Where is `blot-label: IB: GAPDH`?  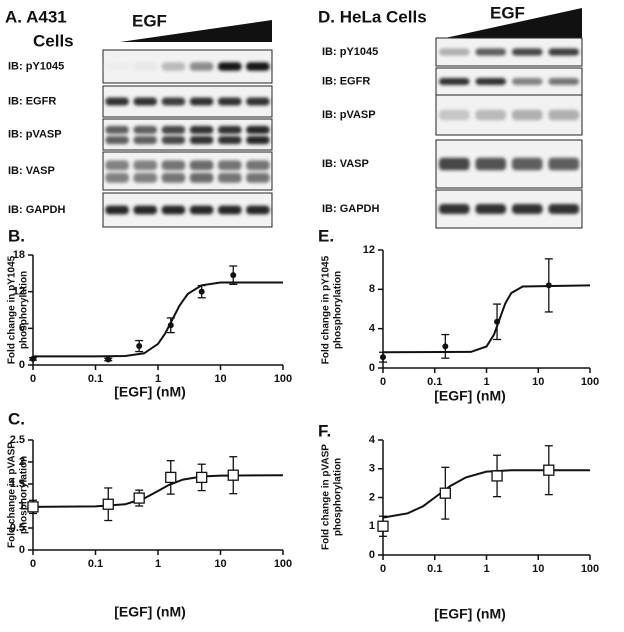
blot-label: IB: GAPDH is located at coordinates (37, 210).